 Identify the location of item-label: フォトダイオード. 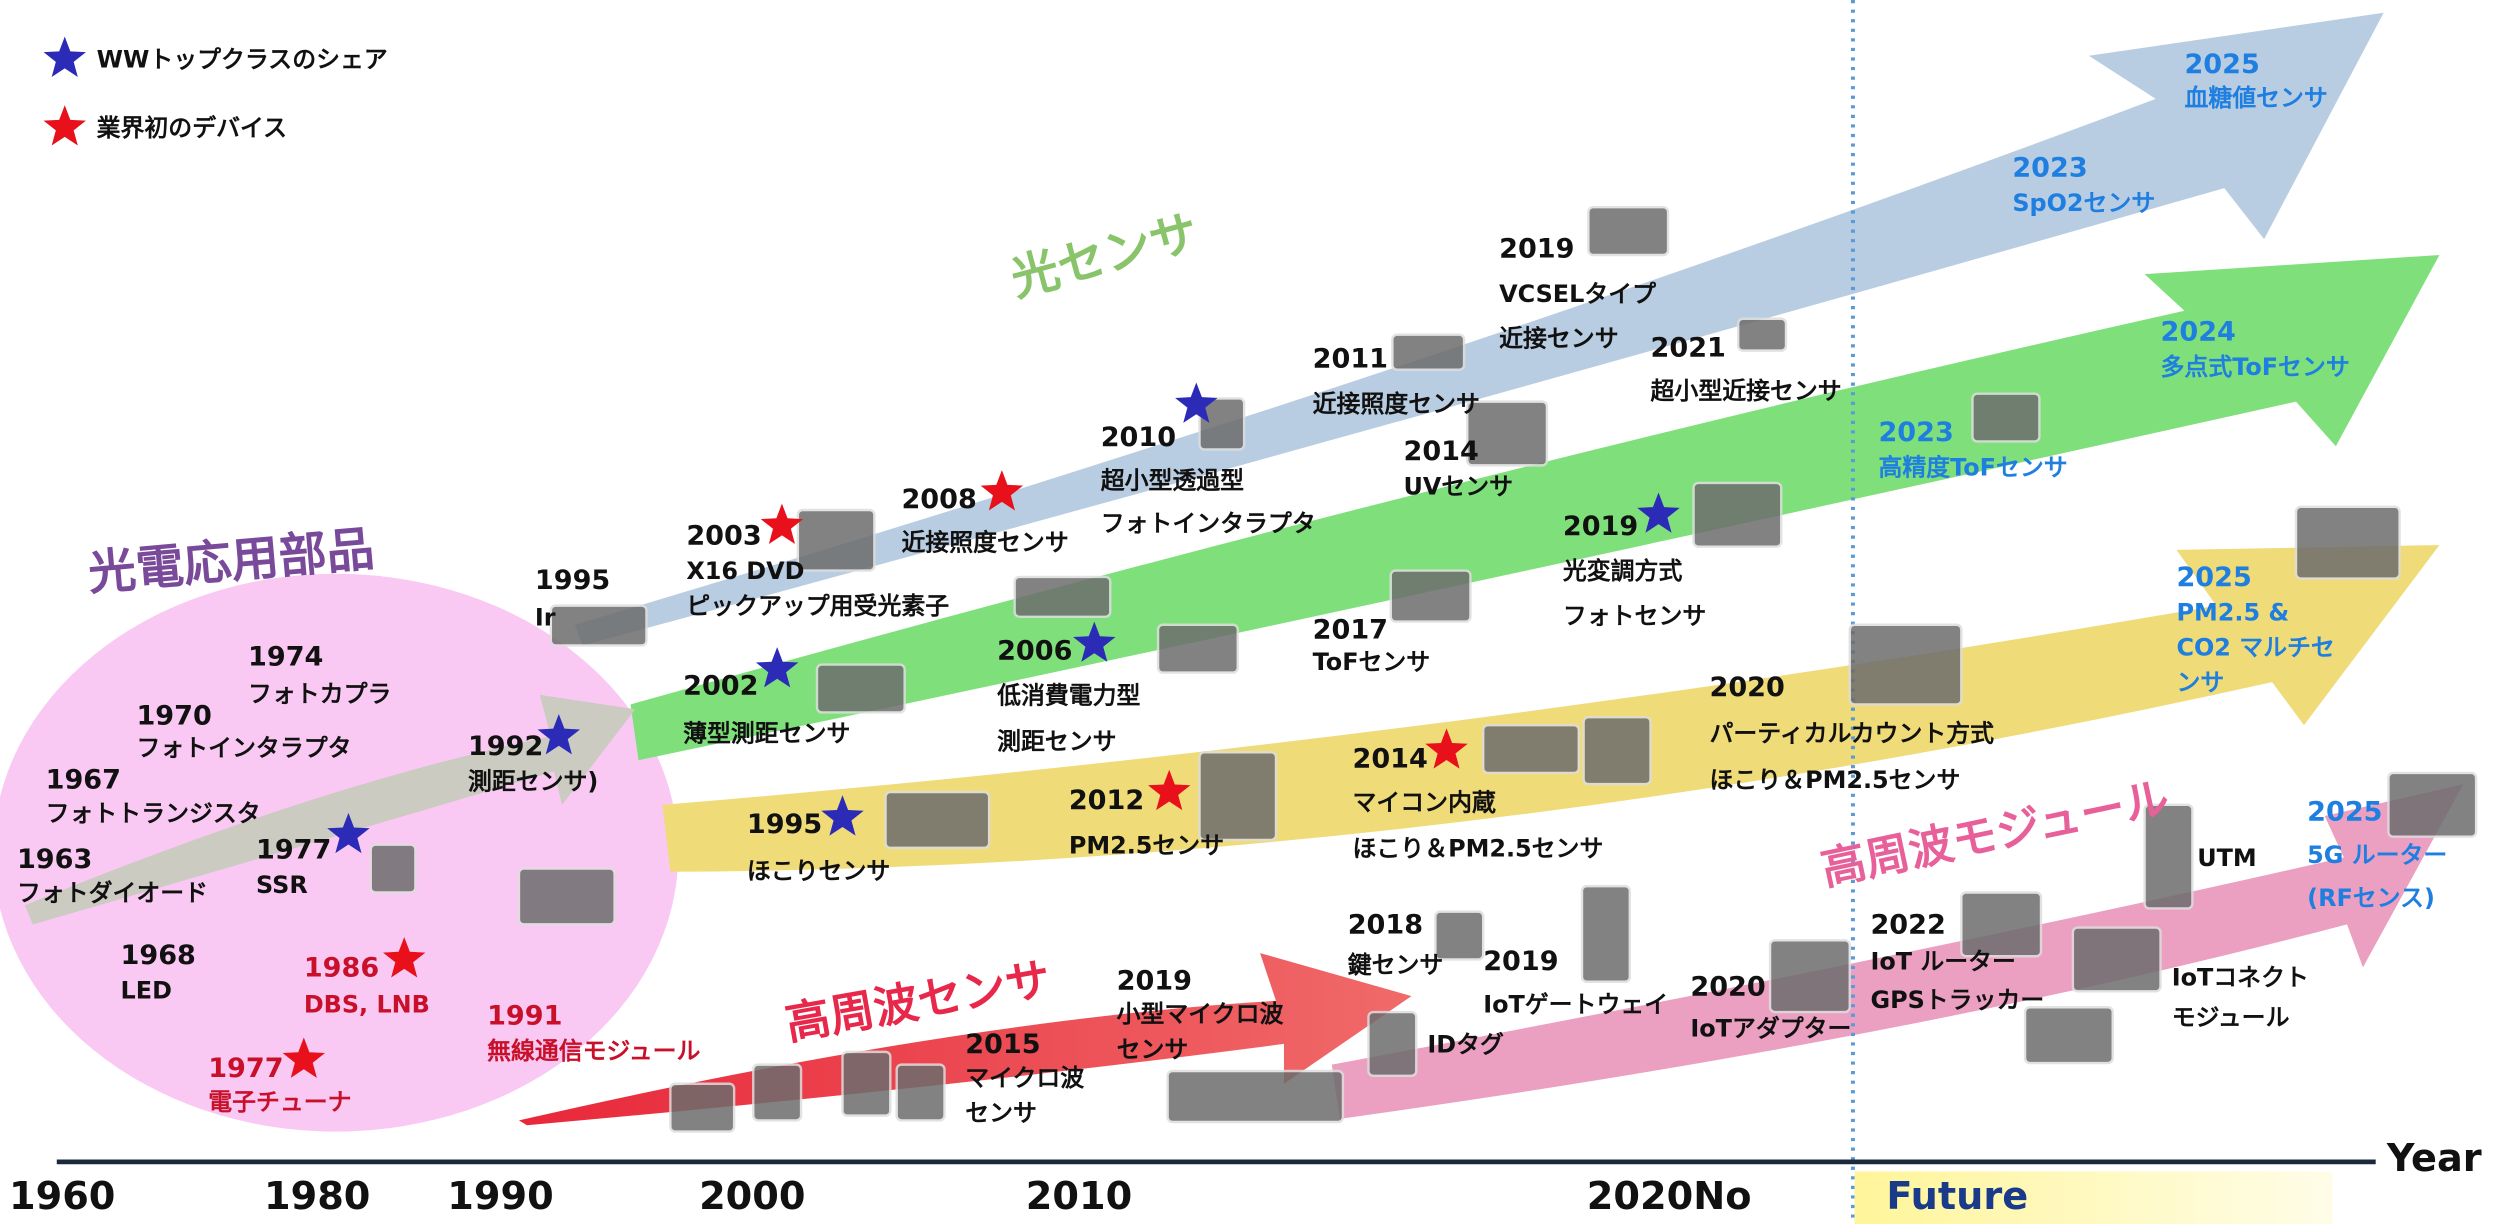
(112, 893).